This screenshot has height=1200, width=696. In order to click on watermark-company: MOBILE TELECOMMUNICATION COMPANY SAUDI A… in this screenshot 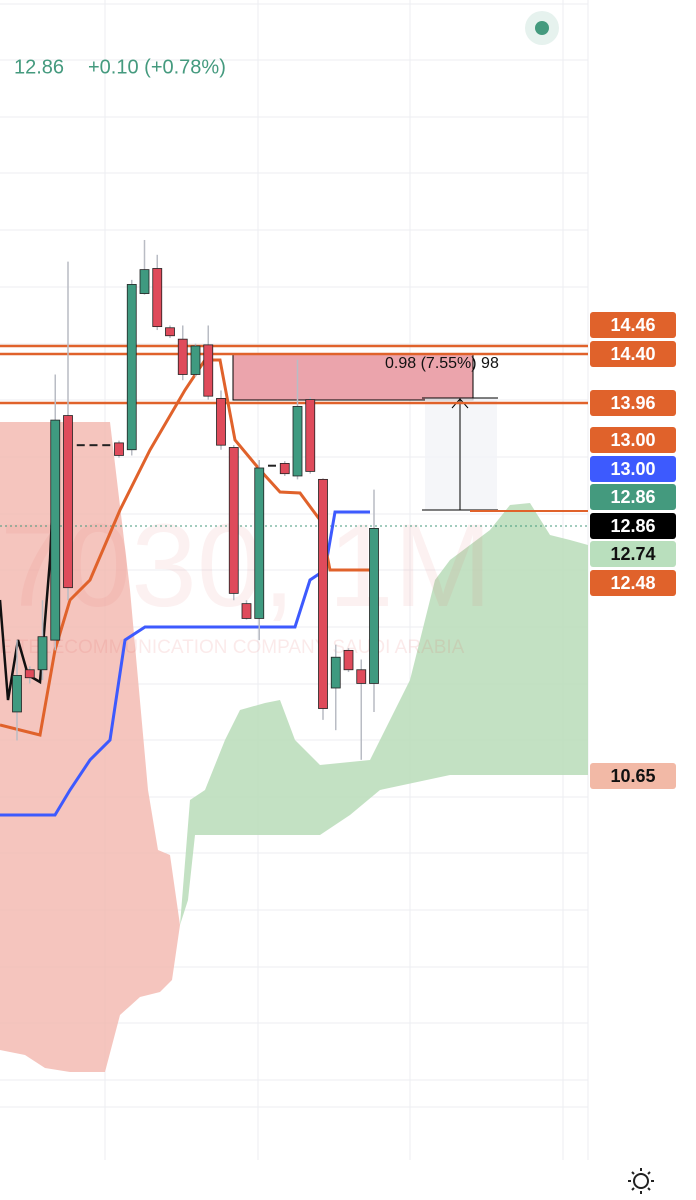, I will do `click(232, 647)`.